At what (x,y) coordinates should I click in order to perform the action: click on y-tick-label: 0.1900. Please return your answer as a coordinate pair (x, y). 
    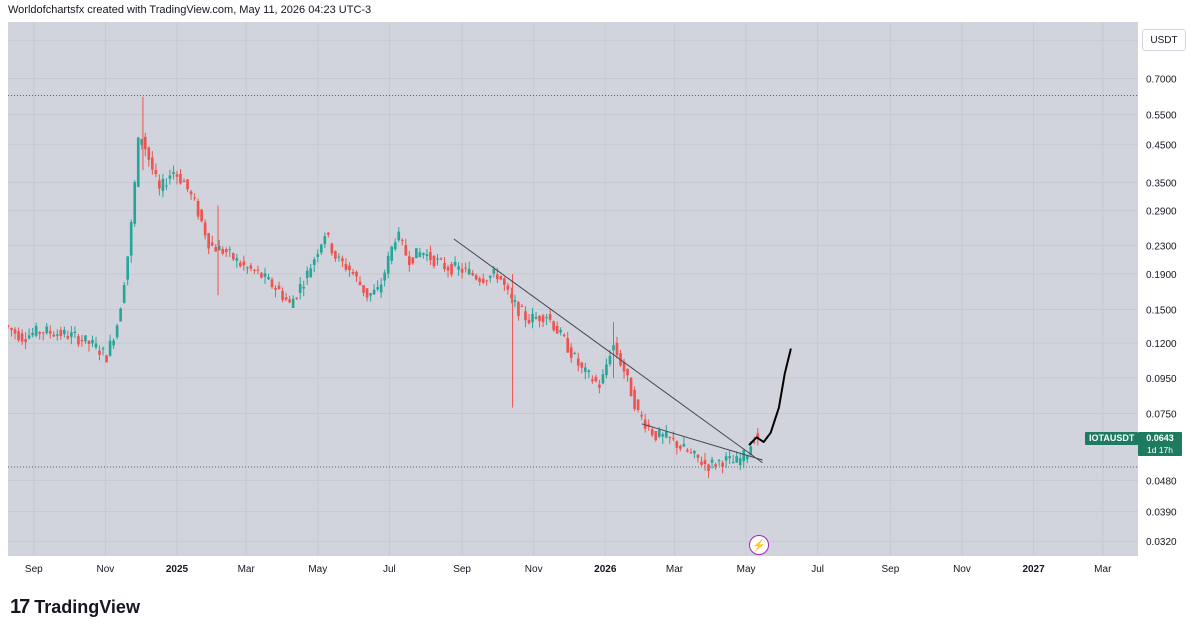
    Looking at the image, I should click on (1161, 275).